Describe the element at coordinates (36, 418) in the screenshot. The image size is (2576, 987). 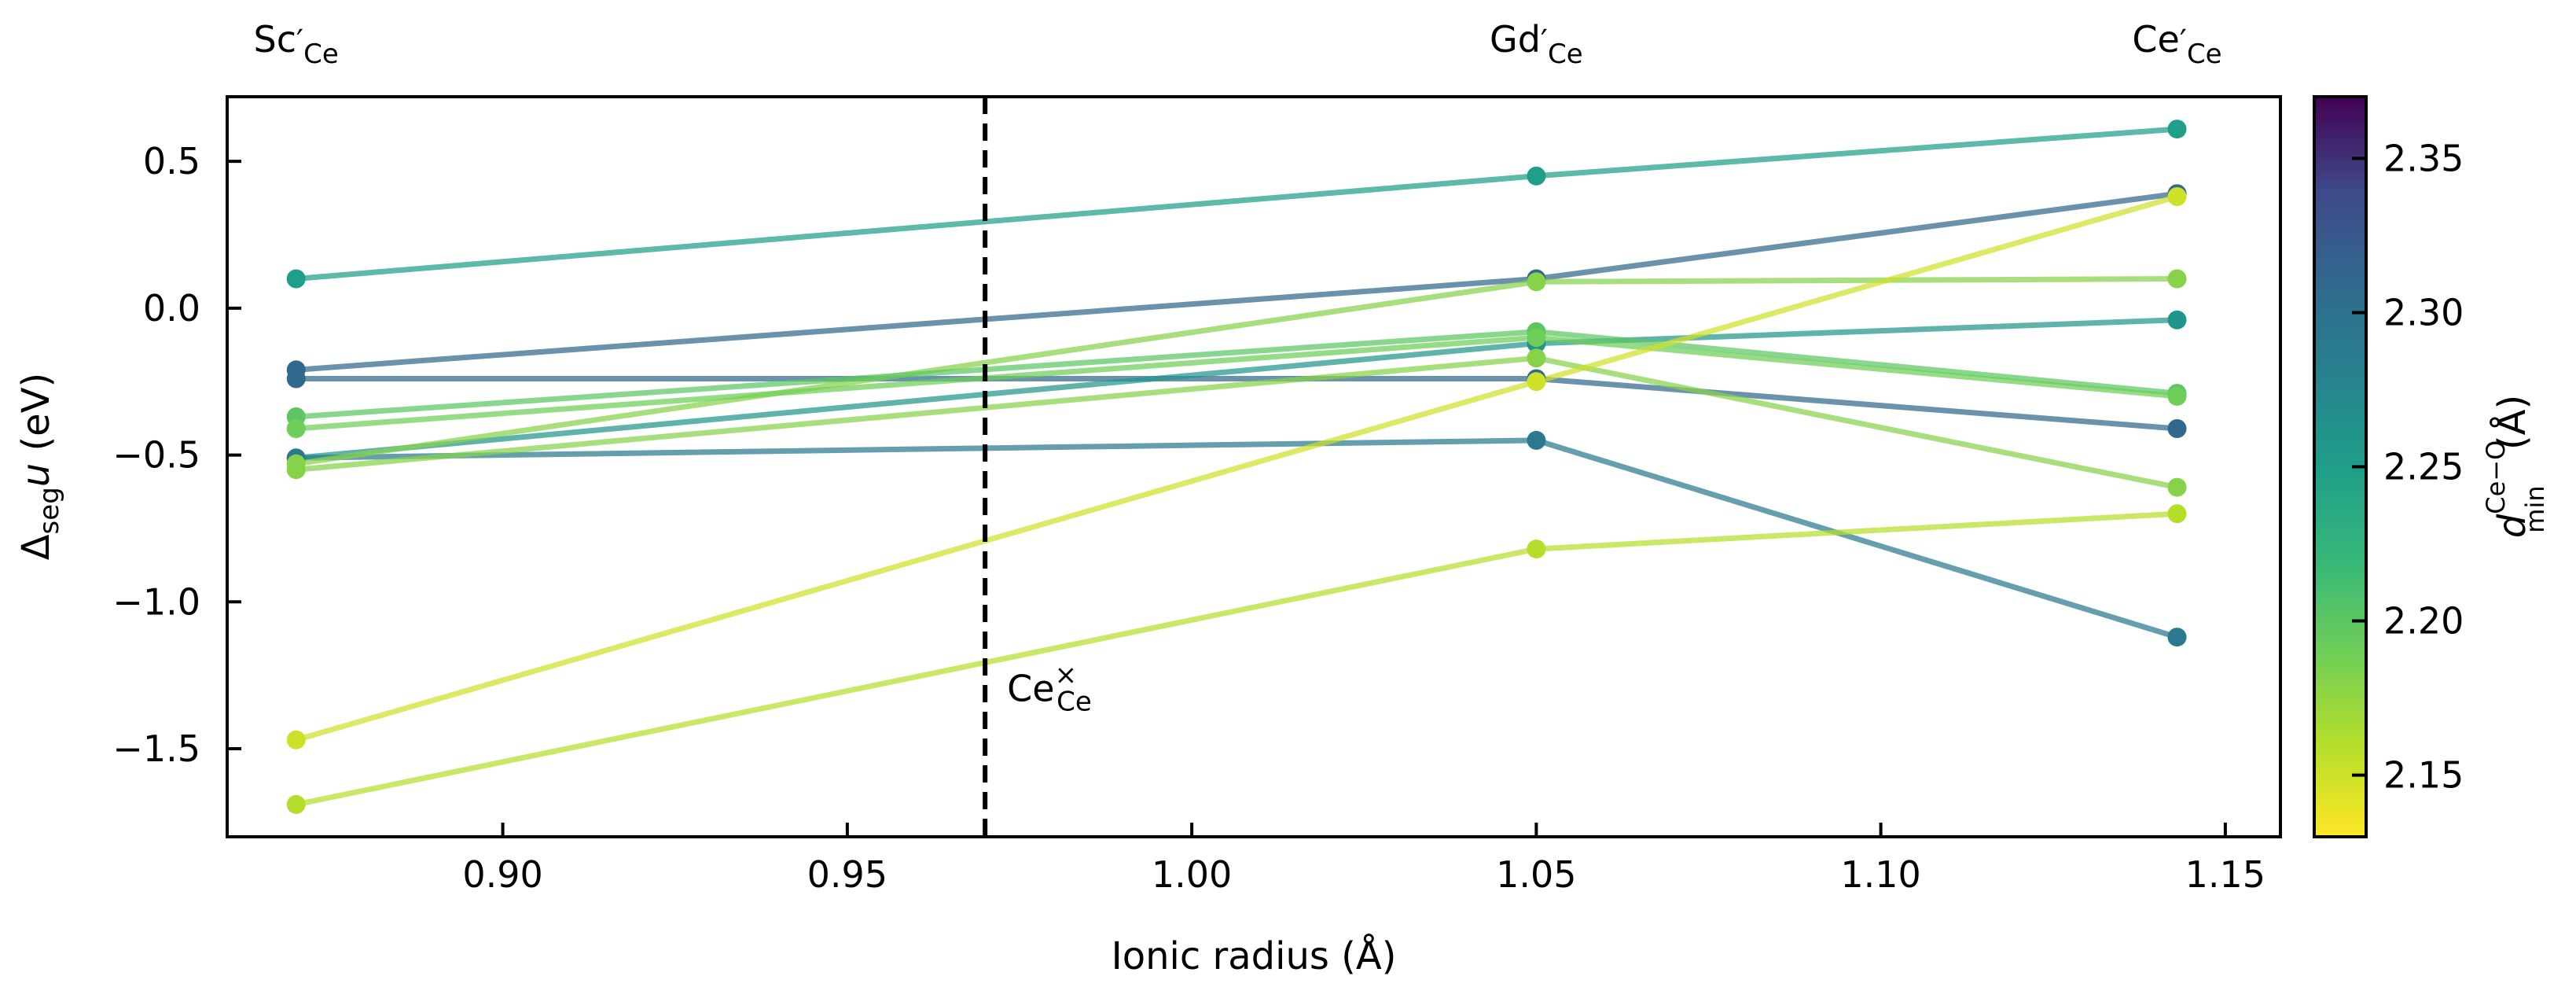
I see `y-label-suffix: (eV)` at that location.